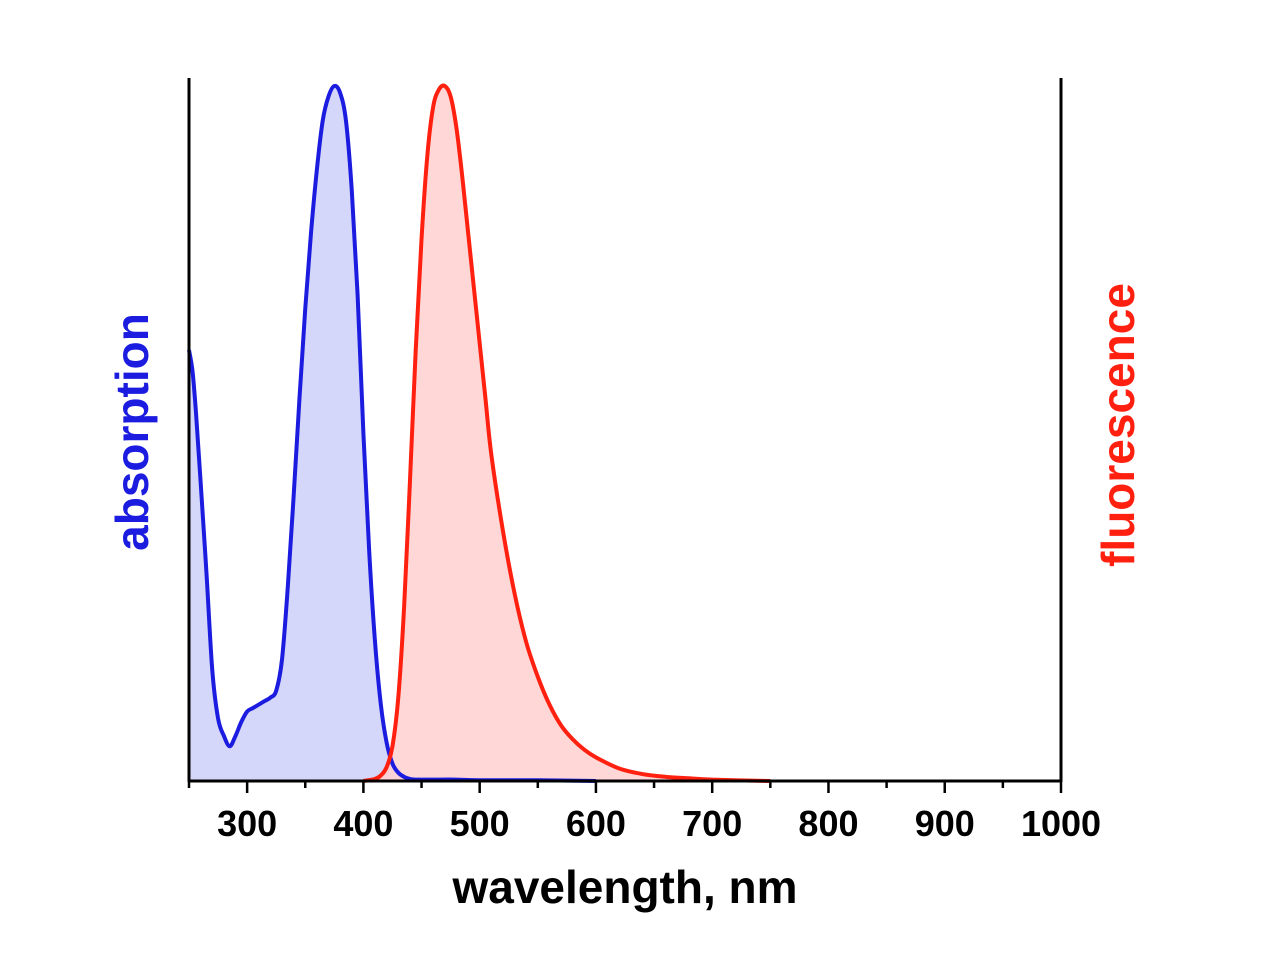 This screenshot has width=1280, height=980. Describe the element at coordinates (1118, 425) in the screenshot. I see `right-axis-title: fluorescence` at that location.